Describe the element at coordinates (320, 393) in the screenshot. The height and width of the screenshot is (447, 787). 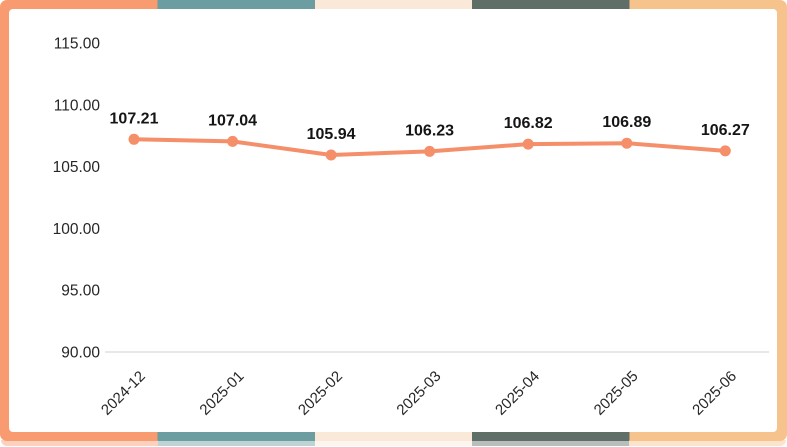
I see `x-axis-tick-label: 2025-02` at that location.